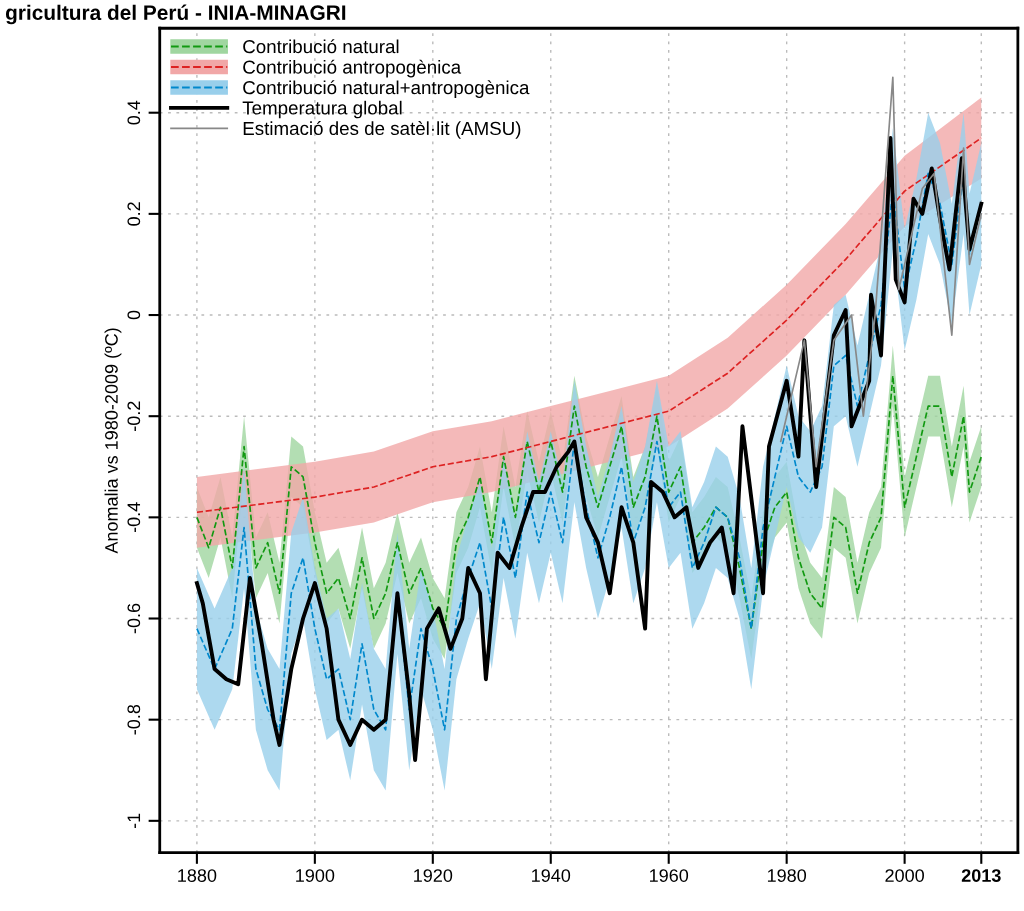 The width and height of the screenshot is (1024, 911). Describe the element at coordinates (134, 112) in the screenshot. I see `y-tick-label: 0.4` at that location.